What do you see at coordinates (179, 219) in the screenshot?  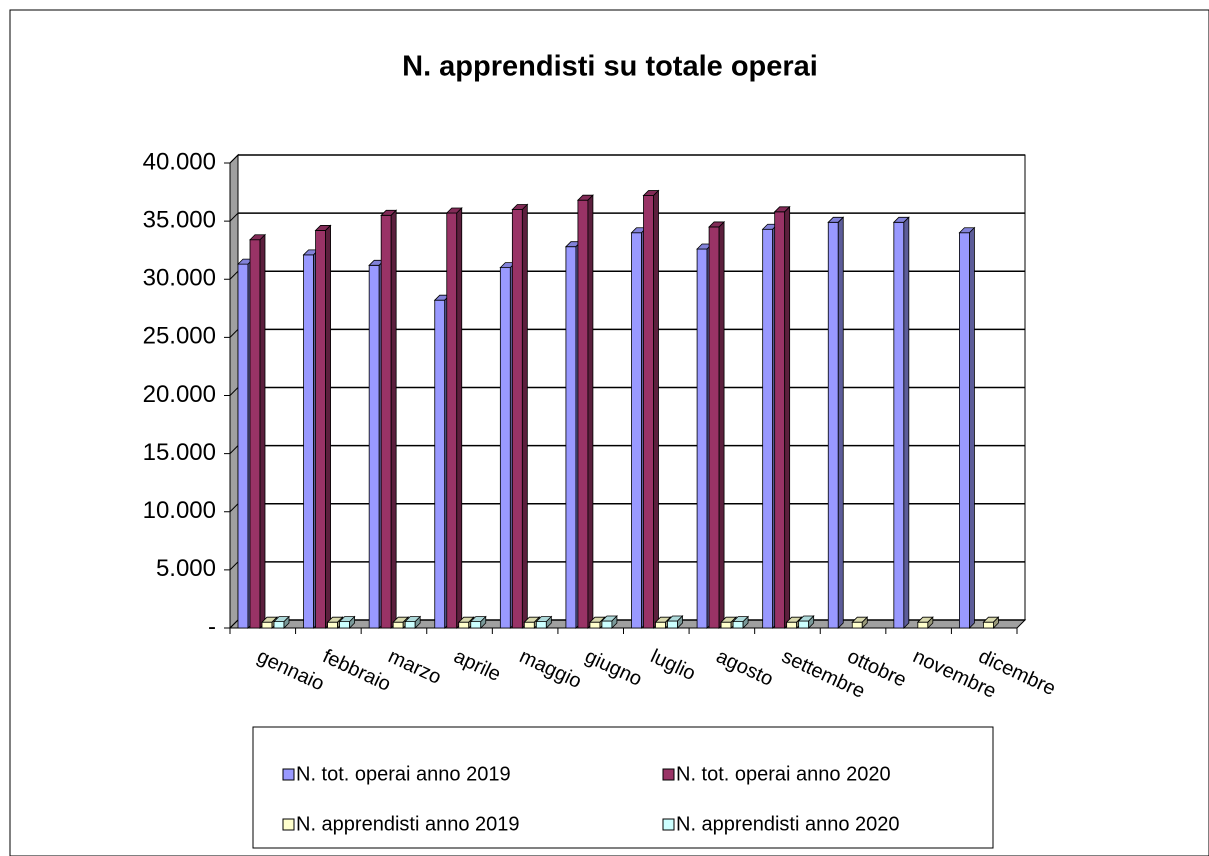 I see `y-tick-label: 35.000` at bounding box center [179, 219].